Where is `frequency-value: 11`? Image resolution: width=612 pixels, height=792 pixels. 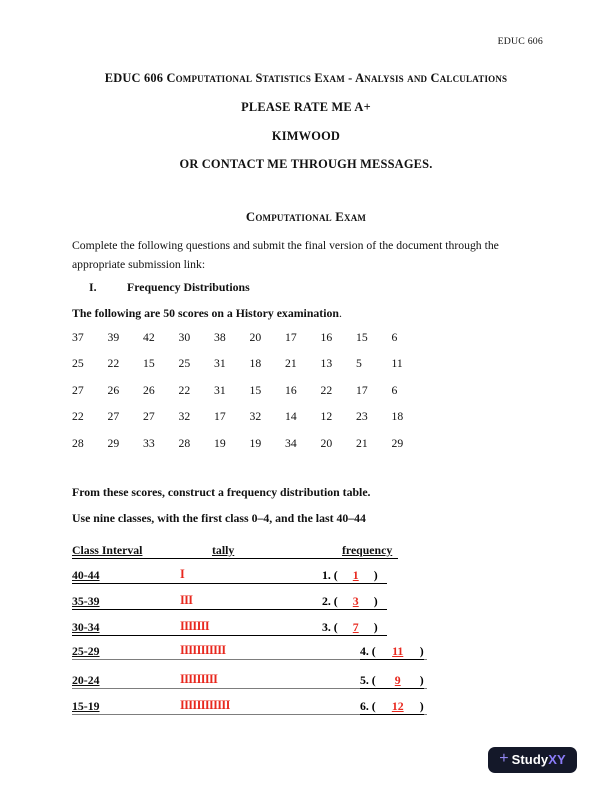
frequency-value: 11 is located at coordinates (398, 651).